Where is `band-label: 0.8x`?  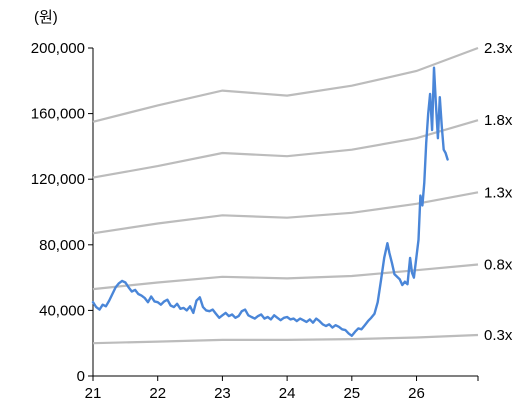
band-label: 0.8x is located at coordinates (498, 264).